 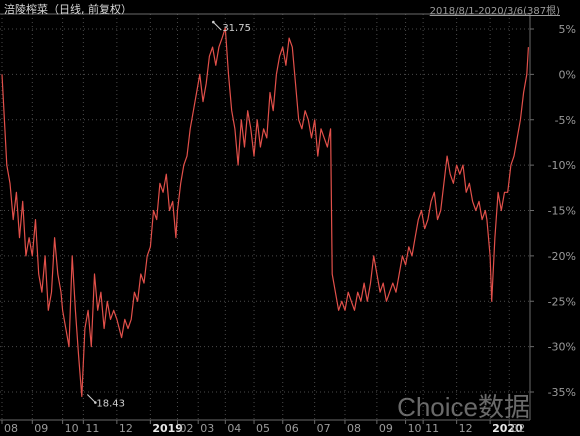 I want to click on price-annotation: 31.75, so click(x=231, y=27).